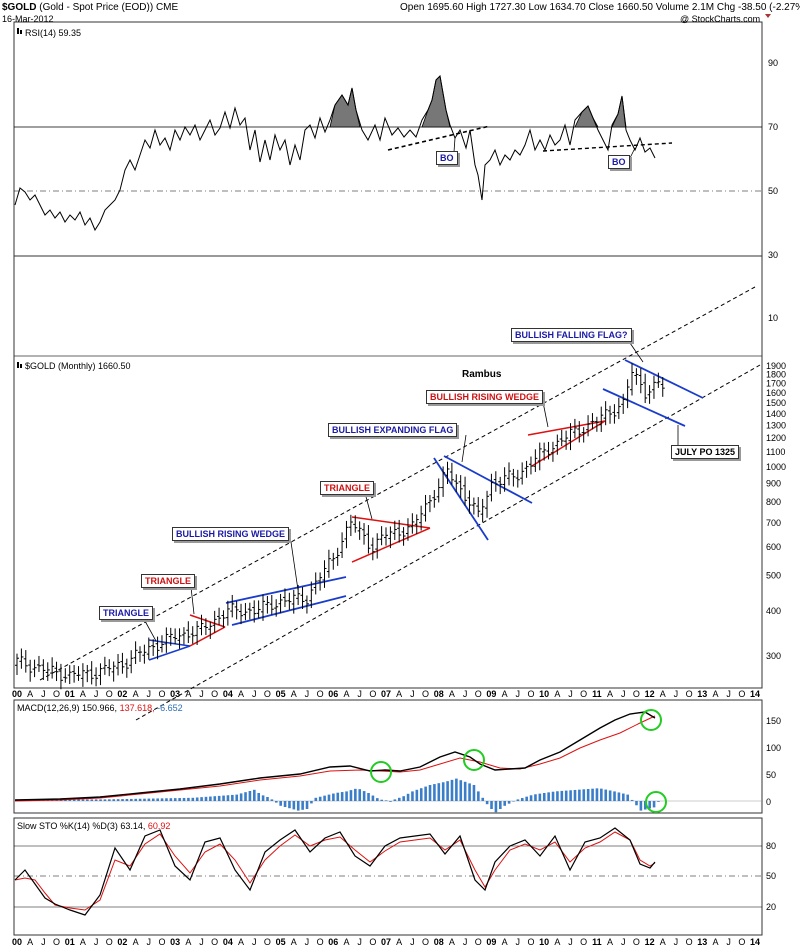 This screenshot has height=950, width=800. I want to click on x-label-top-27: O, so click(372, 694).